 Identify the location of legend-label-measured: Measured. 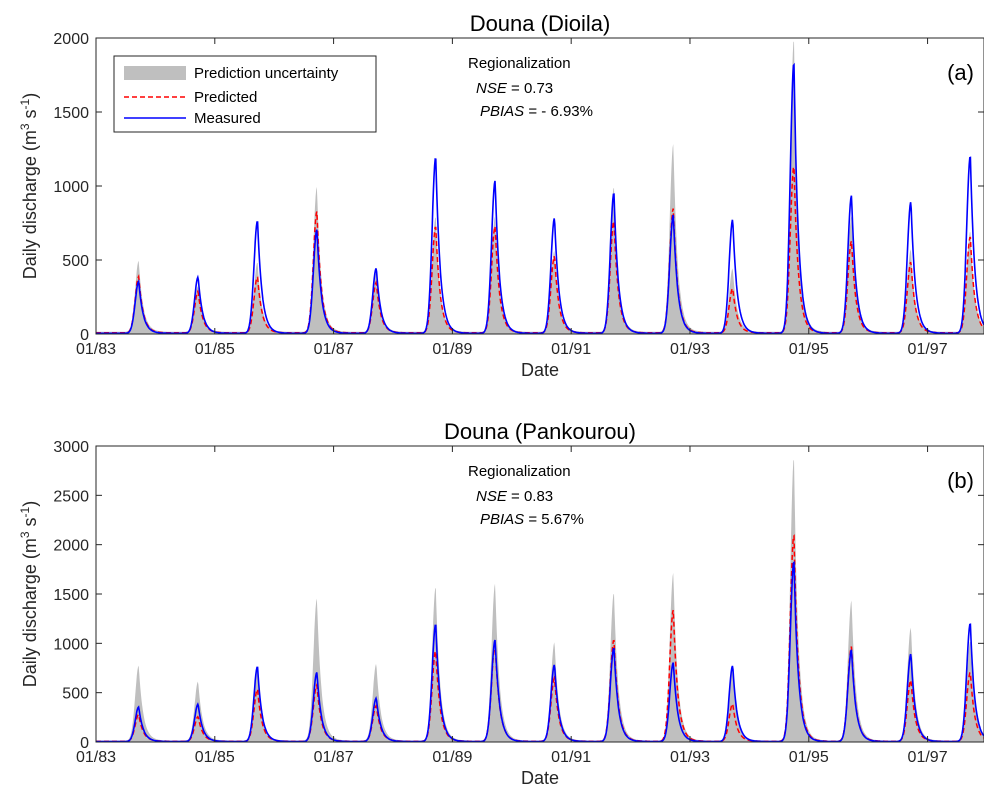
(227, 118).